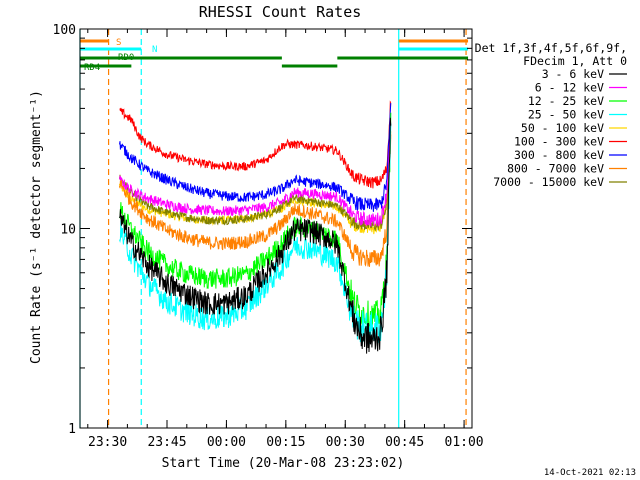 The image size is (640, 480). What do you see at coordinates (280, 12) in the screenshot?
I see `chart-title: RHESSI Count Rates` at bounding box center [280, 12].